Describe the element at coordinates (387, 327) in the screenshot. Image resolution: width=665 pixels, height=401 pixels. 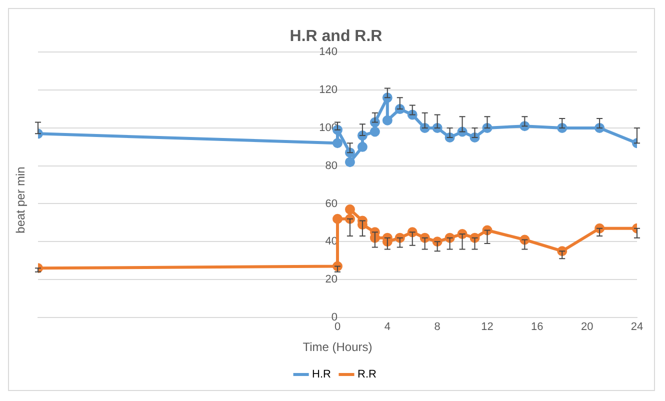
I see `x-tick-label: 4` at that location.